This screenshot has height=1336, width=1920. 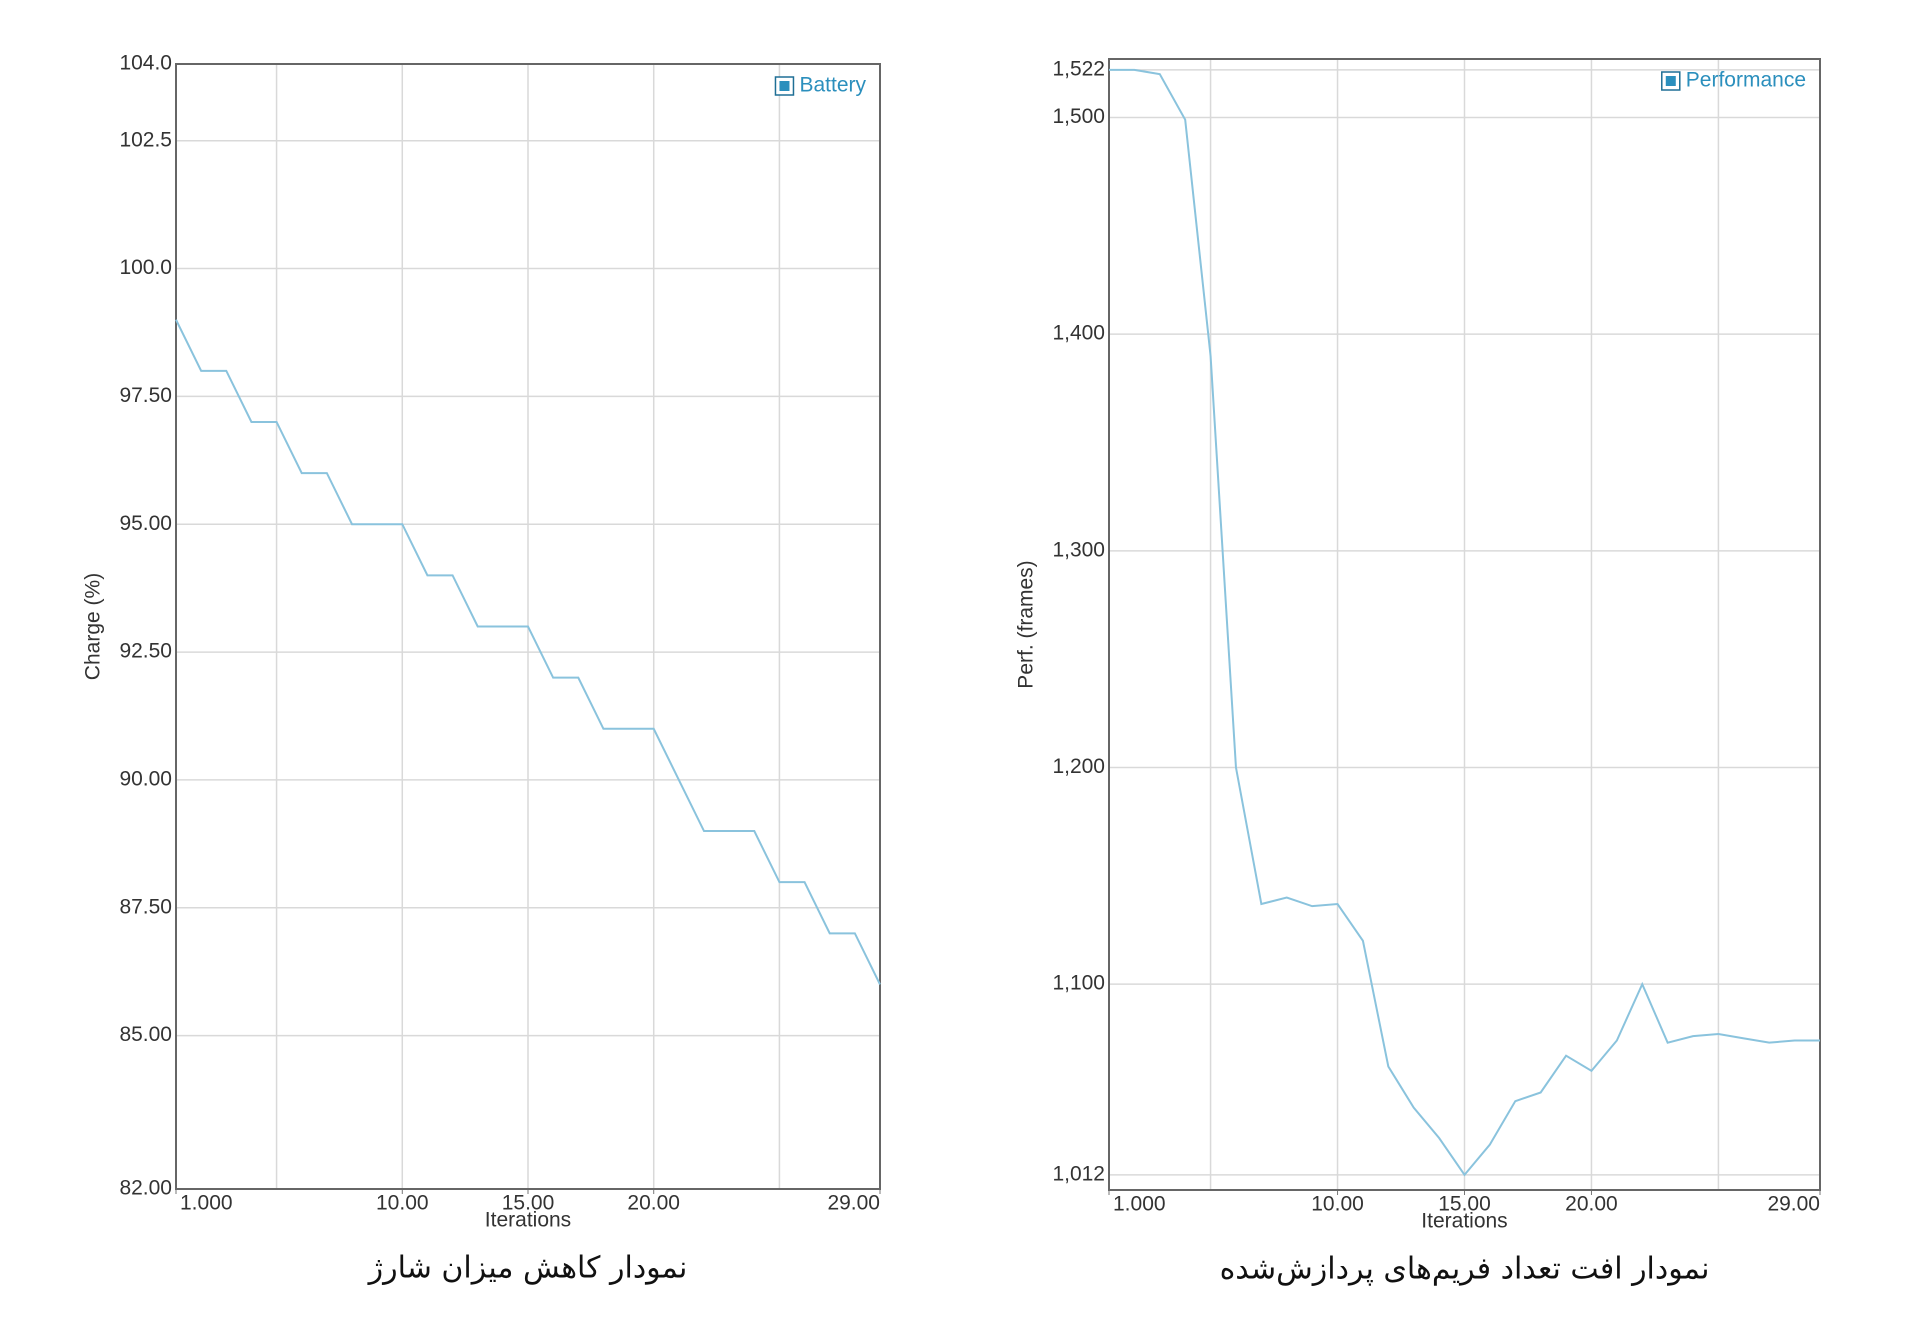 I want to click on y-tick-label: 1,500, so click(x=1078, y=116).